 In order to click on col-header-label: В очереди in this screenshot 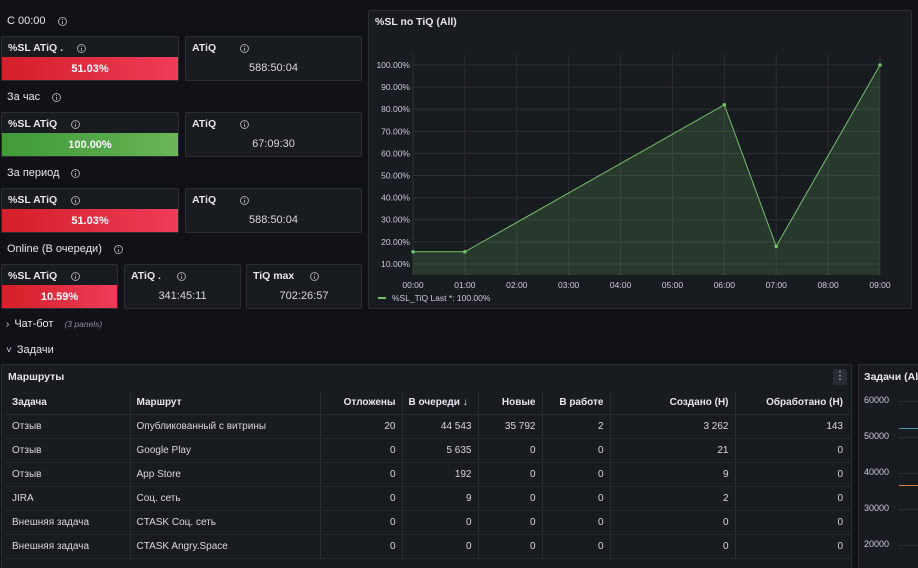, I will do `click(434, 403)`.